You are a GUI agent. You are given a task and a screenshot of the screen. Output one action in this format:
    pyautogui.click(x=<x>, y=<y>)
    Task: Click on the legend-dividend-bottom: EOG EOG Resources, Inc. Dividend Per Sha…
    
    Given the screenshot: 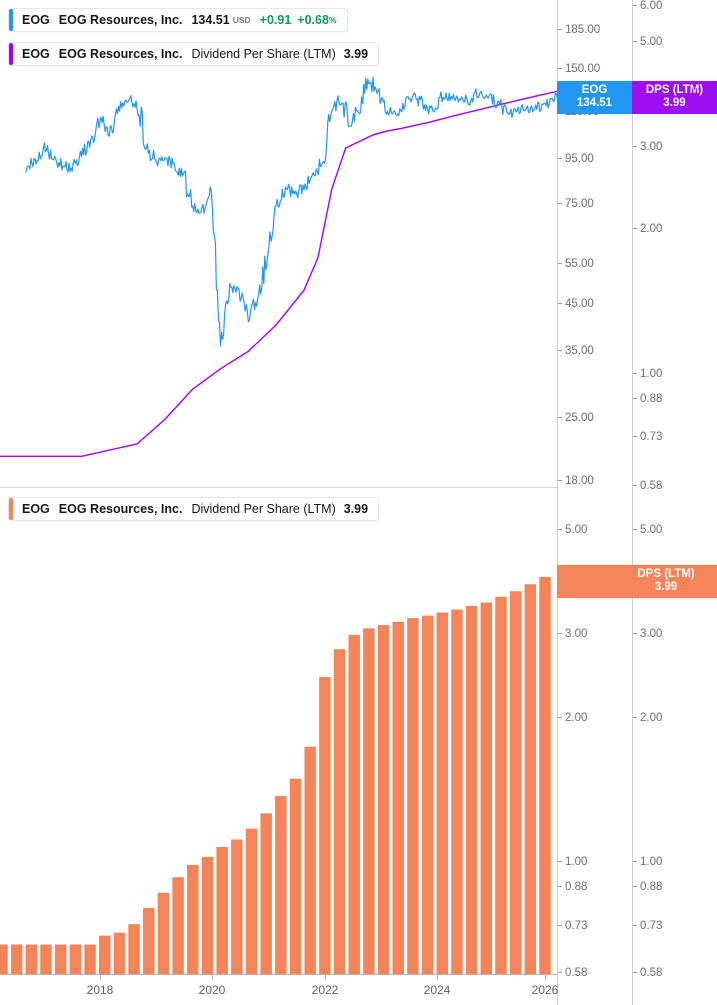 What is the action you would take?
    pyautogui.click(x=194, y=509)
    